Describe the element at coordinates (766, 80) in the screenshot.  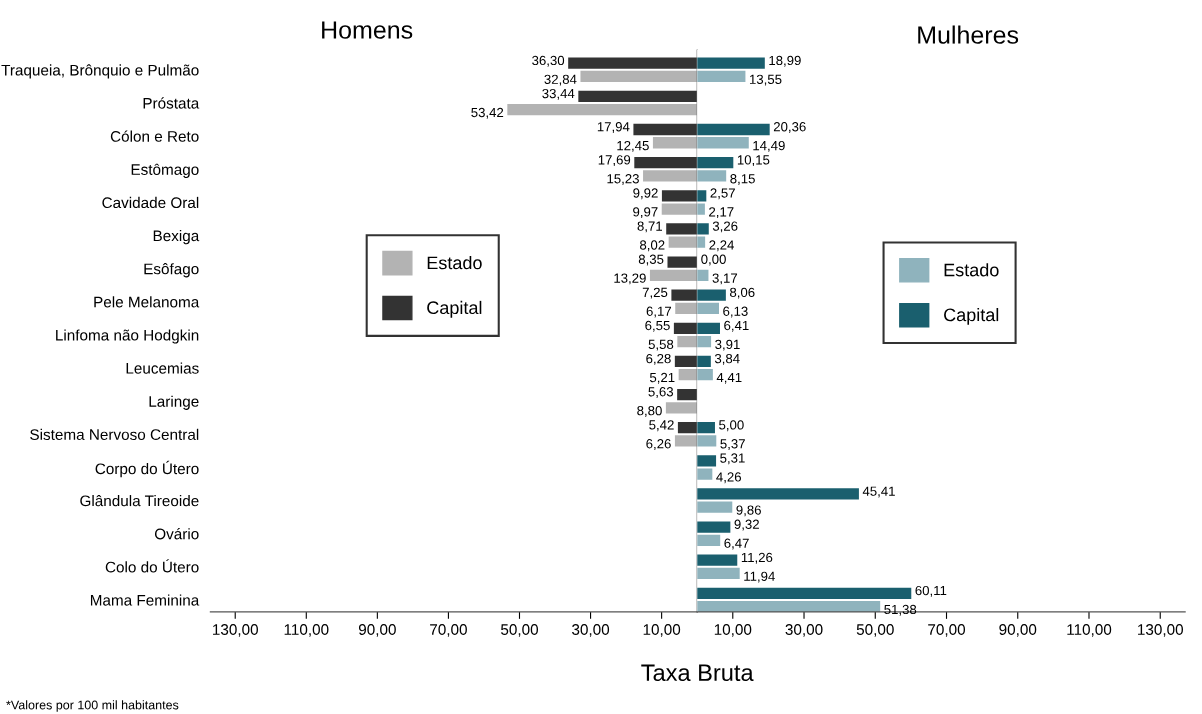
I see `data-label: 13,55` at that location.